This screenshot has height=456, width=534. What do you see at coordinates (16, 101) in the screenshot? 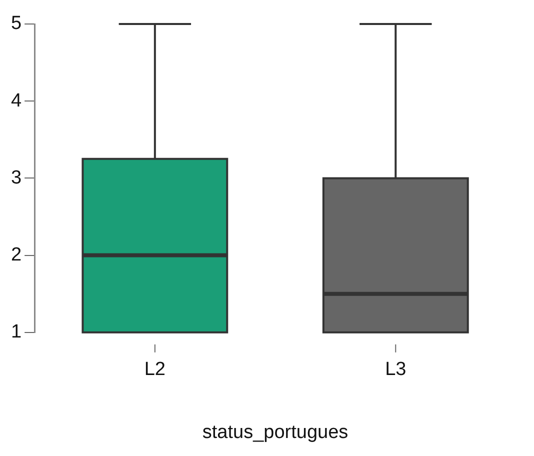
I see `y-tick-label: 4` at bounding box center [16, 101].